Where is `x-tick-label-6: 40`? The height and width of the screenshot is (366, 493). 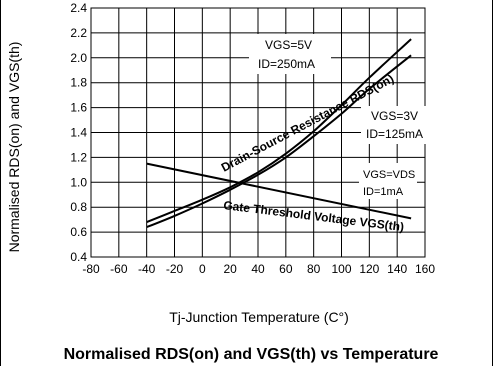
x-tick-label-6: 40 is located at coordinates (258, 269).